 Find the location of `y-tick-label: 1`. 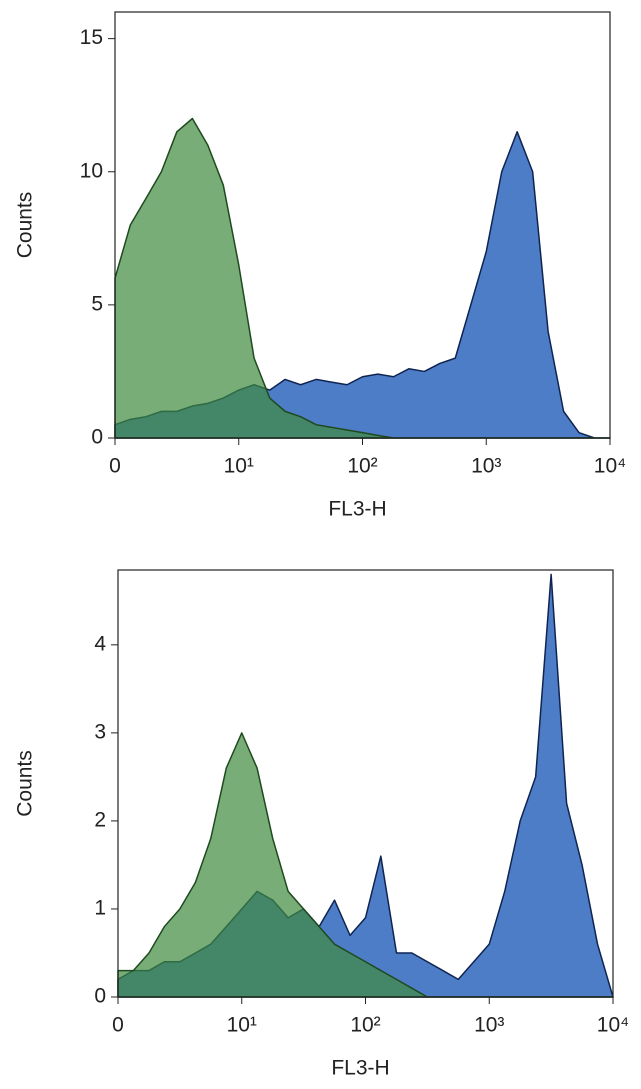

y-tick-label: 1 is located at coordinates (100, 908).